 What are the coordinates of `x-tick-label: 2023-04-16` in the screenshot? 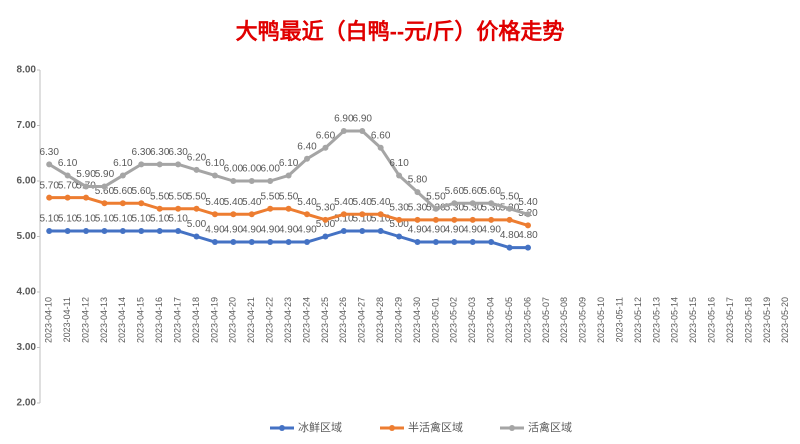 It's located at (159, 320).